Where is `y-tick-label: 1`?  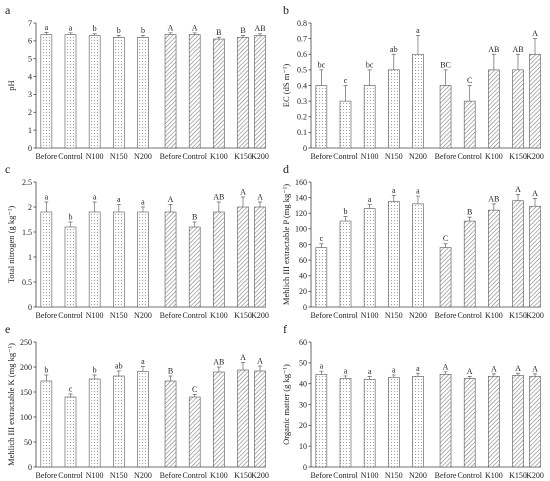 y-tick-label: 1 is located at coordinates (30, 257).